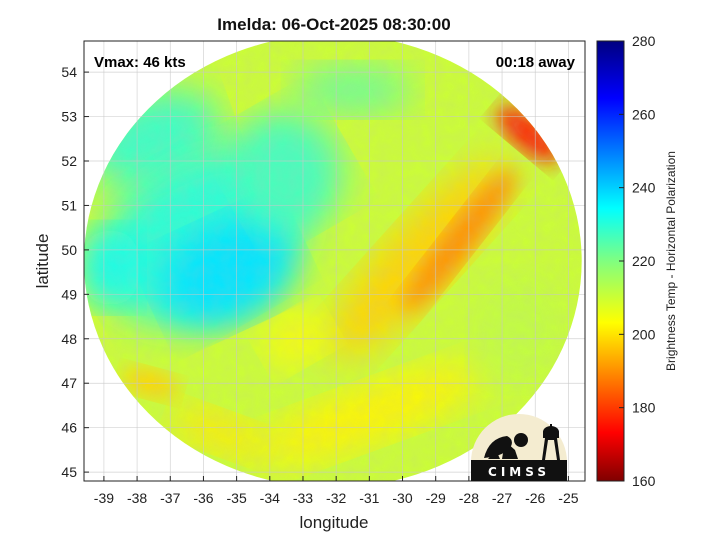 The height and width of the screenshot is (540, 720). I want to click on time-away-annotation: 00:18 away, so click(536, 62).